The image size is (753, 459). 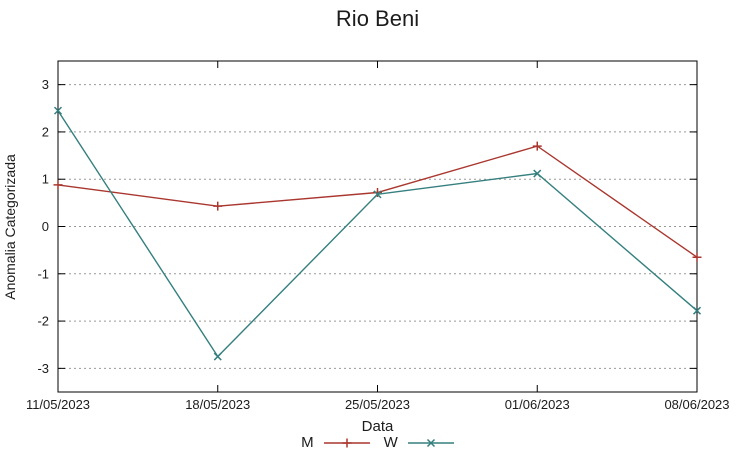 What do you see at coordinates (45, 84) in the screenshot?
I see `y-tick-label: 3` at bounding box center [45, 84].